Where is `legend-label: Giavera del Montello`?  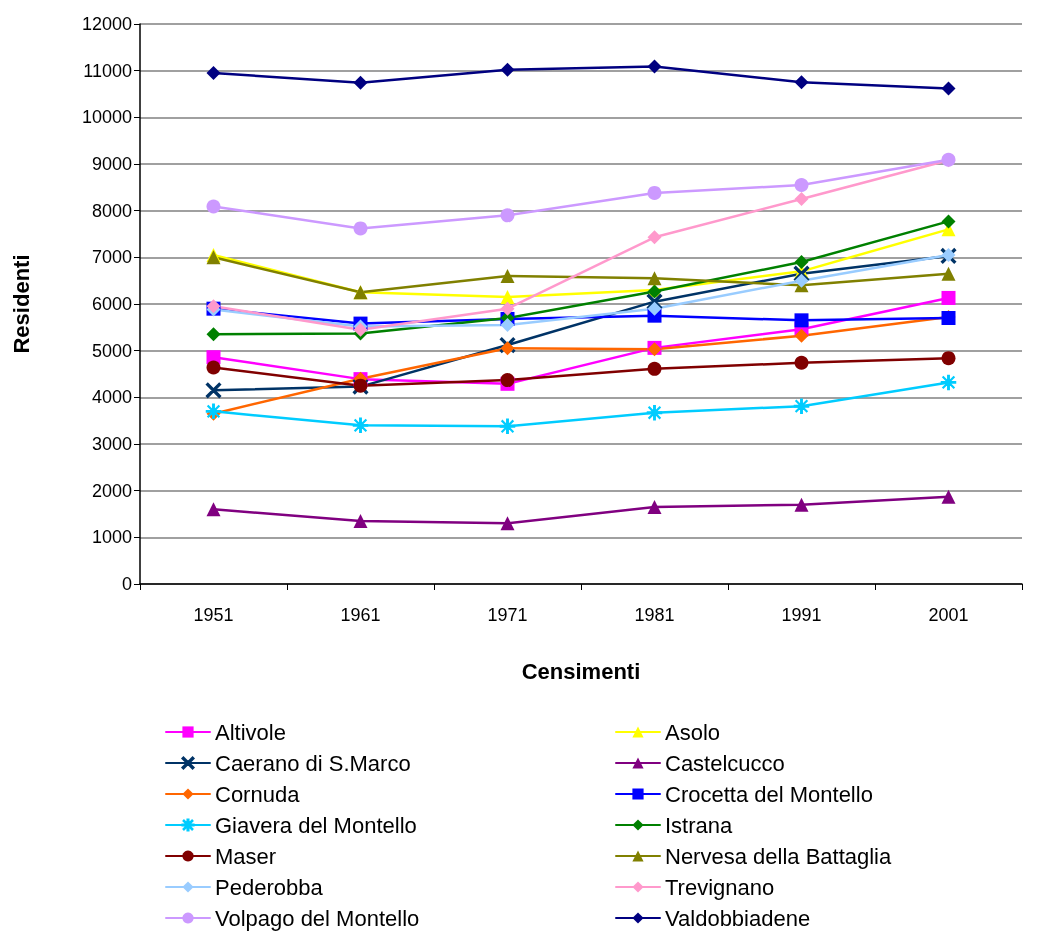
legend-label: Giavera del Montello is located at coordinates (316, 825).